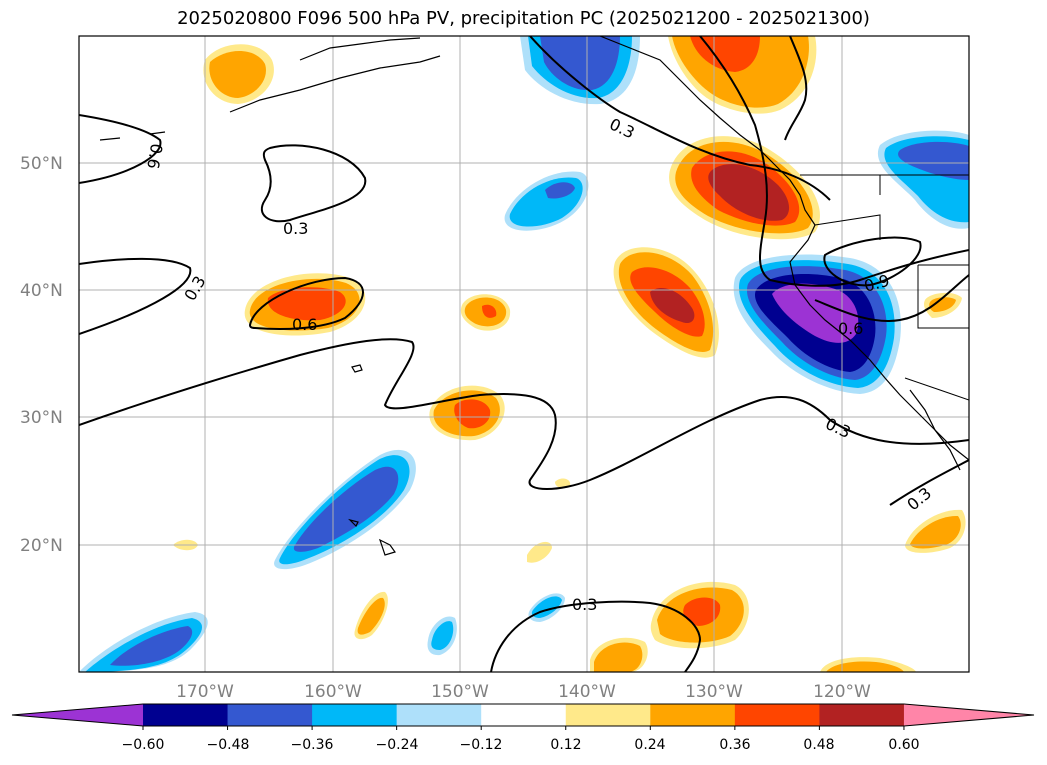  I want to click on colorbar-tick-label: −0.60, so click(143, 745).